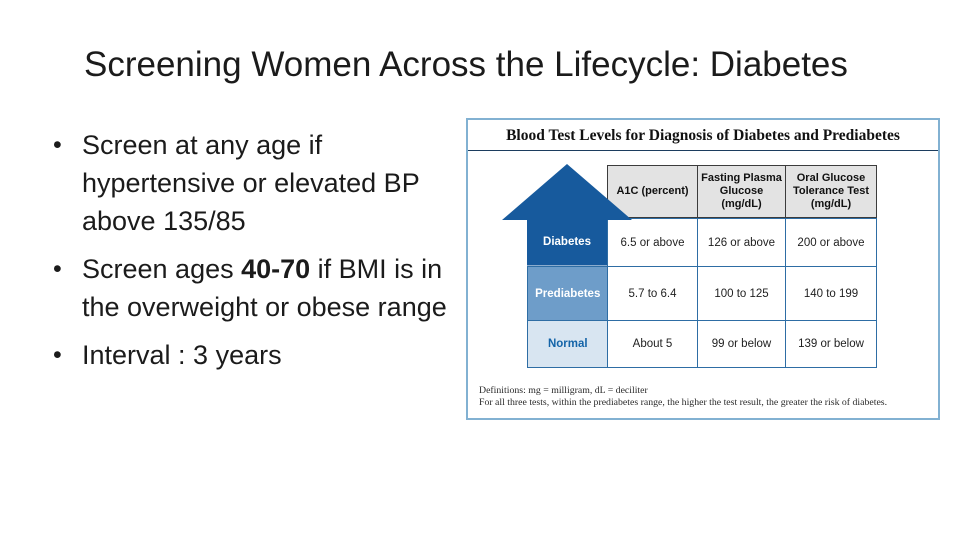 This screenshot has height=540, width=960. Describe the element at coordinates (741, 191) in the screenshot. I see `column-header-fasting-plasma-glucose: Fasting Plasma Glucose (mg/dL)` at that location.